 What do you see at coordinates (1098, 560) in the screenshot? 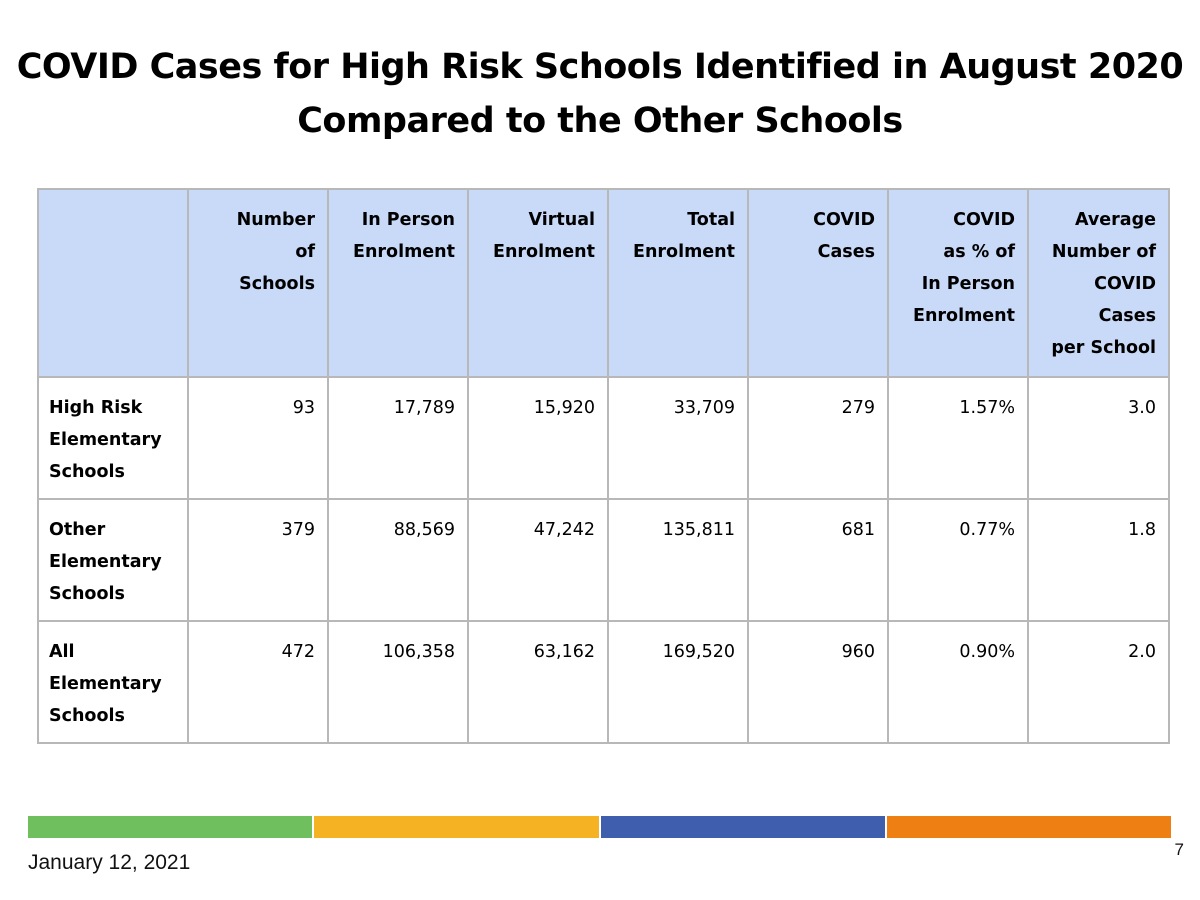
I see `table-cell: 1.8` at bounding box center [1098, 560].